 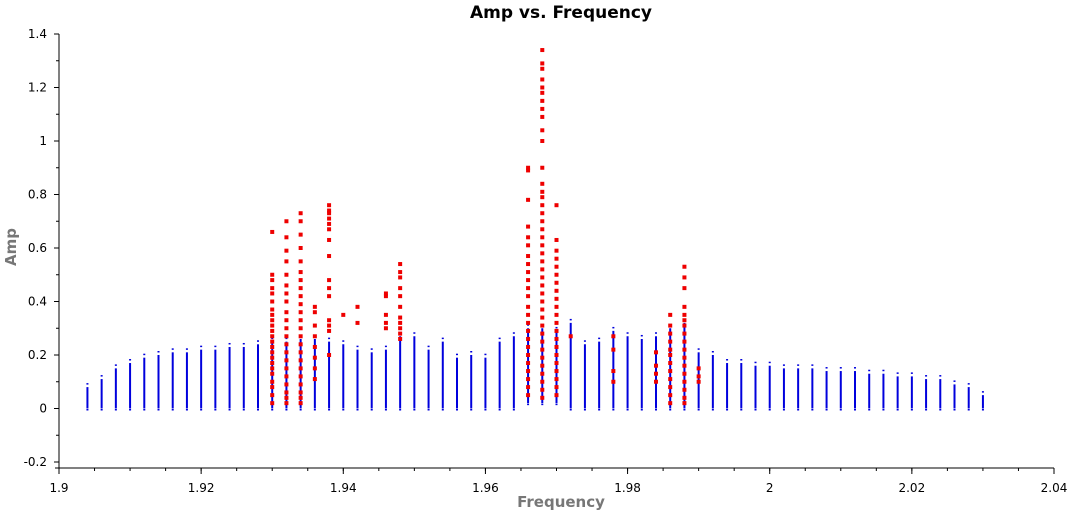 I want to click on x-tick-label: 2.02, so click(x=911, y=488).